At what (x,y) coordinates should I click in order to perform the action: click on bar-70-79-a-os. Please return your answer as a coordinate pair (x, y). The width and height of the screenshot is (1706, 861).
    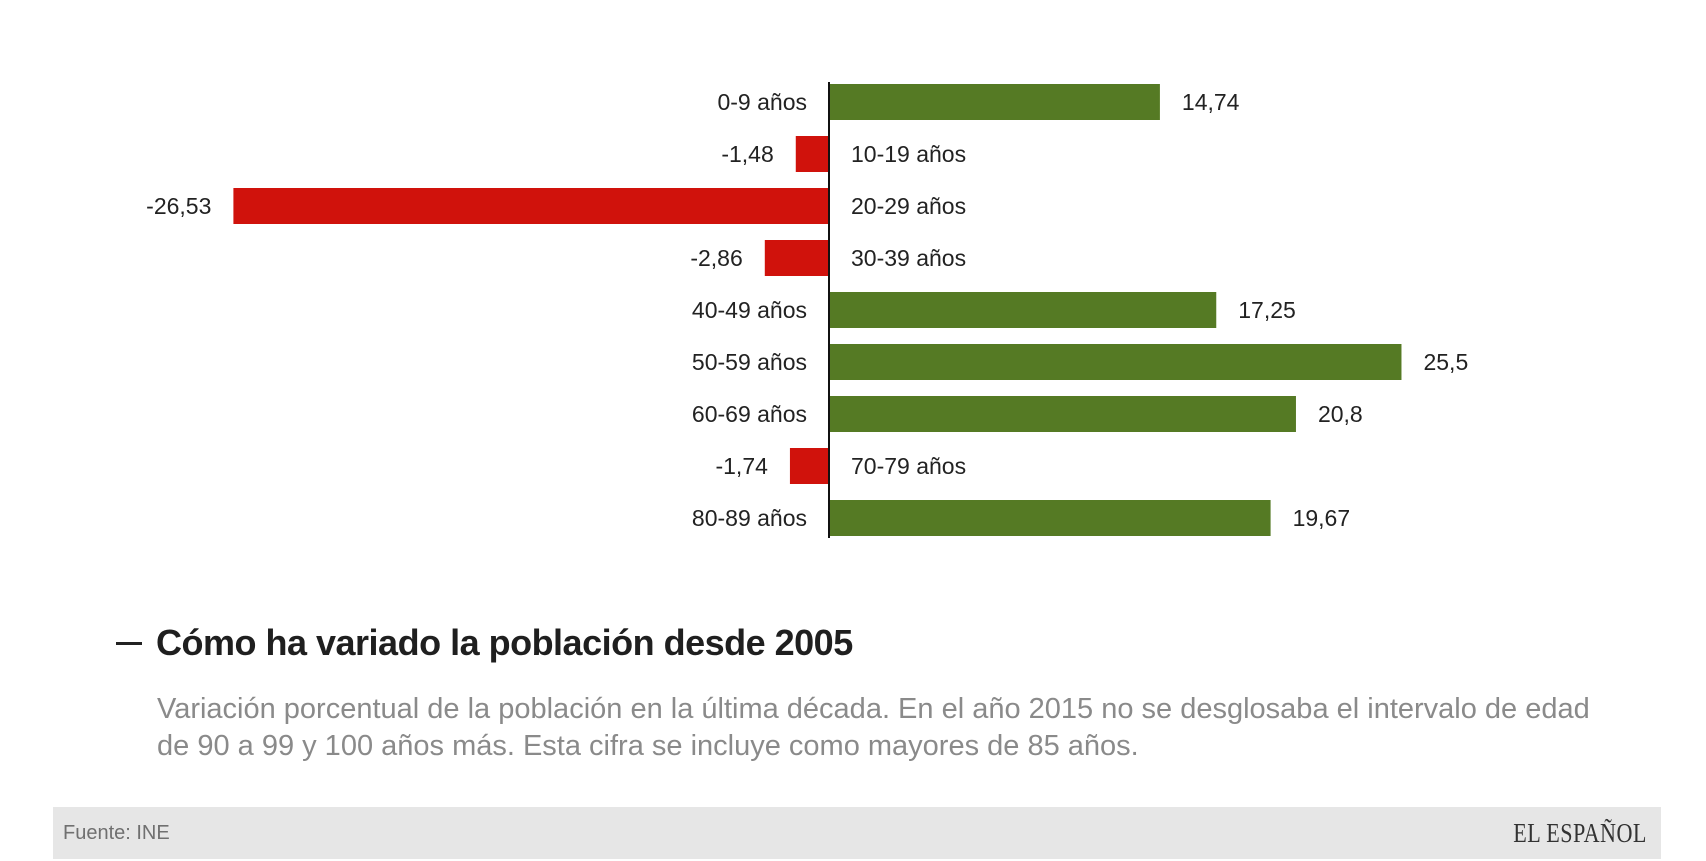
    Looking at the image, I should click on (809, 466).